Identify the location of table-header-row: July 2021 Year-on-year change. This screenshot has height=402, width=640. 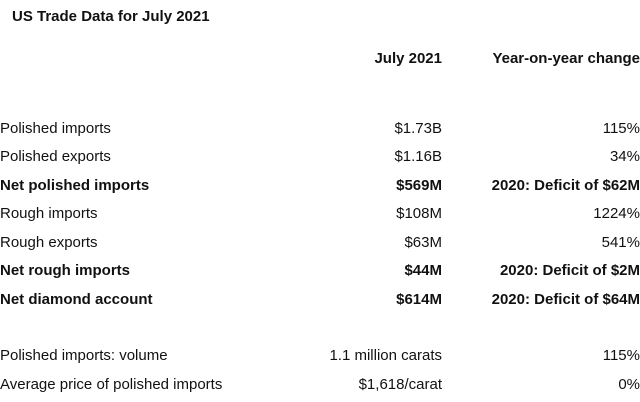
(320, 68).